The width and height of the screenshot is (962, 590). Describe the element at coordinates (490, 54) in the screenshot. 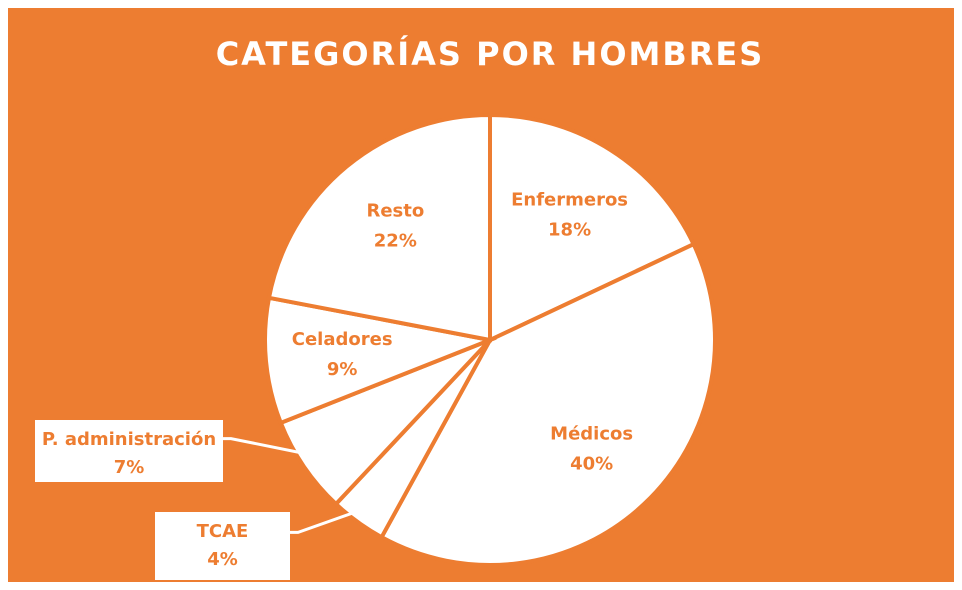

I see `chart-title: CATEGORÍAS POR HOMBRES` at that location.